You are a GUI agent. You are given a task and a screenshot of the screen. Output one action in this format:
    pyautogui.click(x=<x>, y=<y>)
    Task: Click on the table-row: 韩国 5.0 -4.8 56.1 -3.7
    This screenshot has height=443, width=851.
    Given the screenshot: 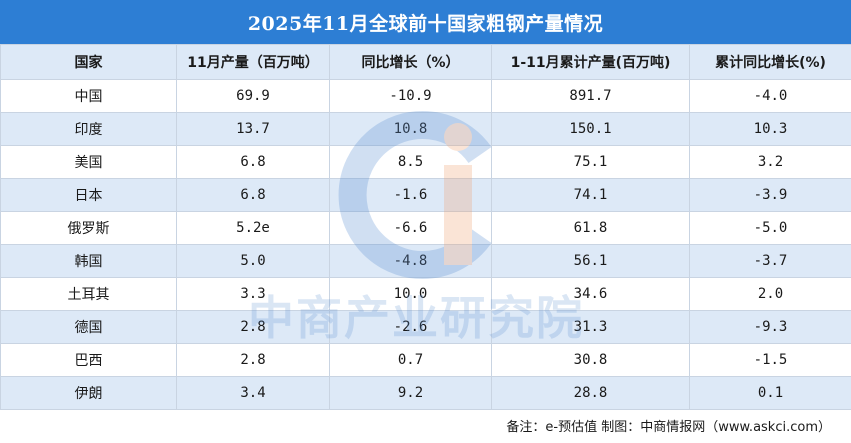 What is the action you would take?
    pyautogui.click(x=425, y=261)
    